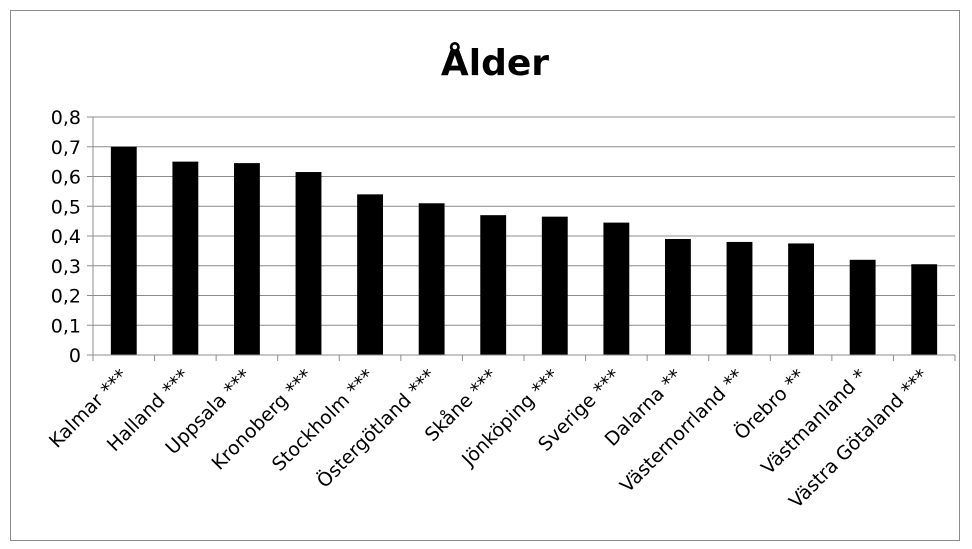 The width and height of the screenshot is (972, 549). Describe the element at coordinates (66, 178) in the screenshot. I see `y-tick-label: 0,6` at that location.